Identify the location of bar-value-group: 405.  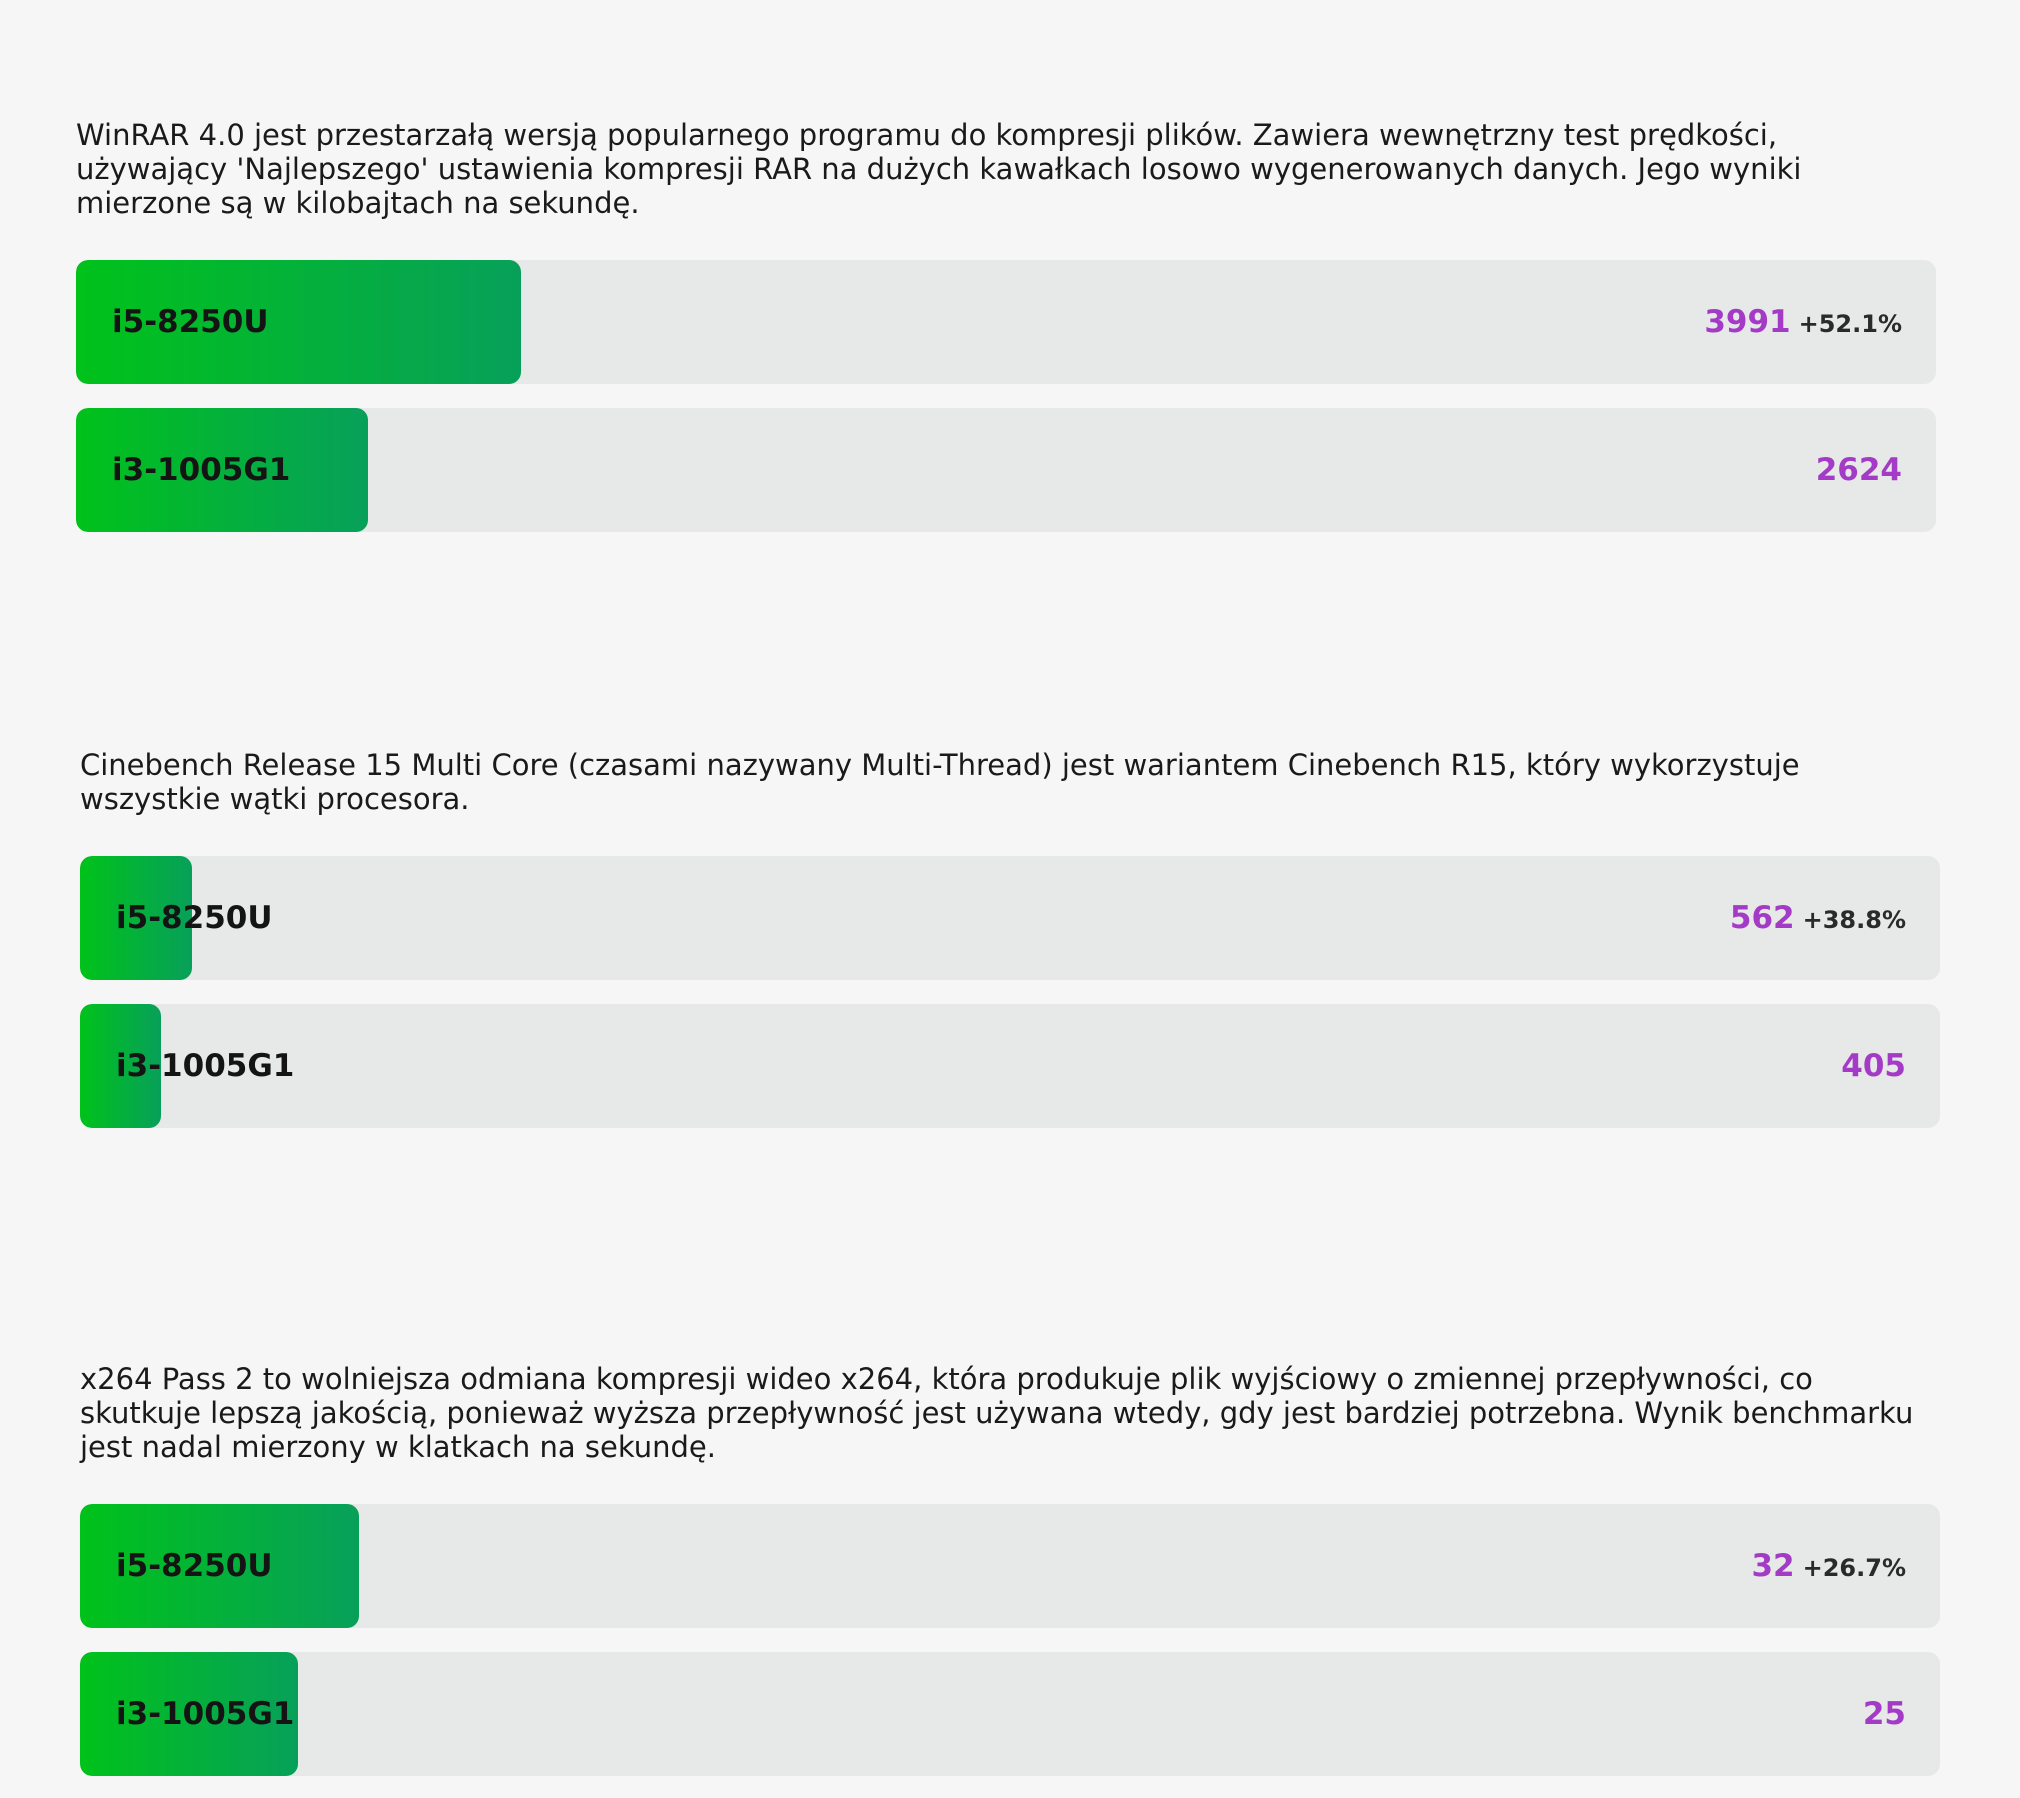
(1873, 1066).